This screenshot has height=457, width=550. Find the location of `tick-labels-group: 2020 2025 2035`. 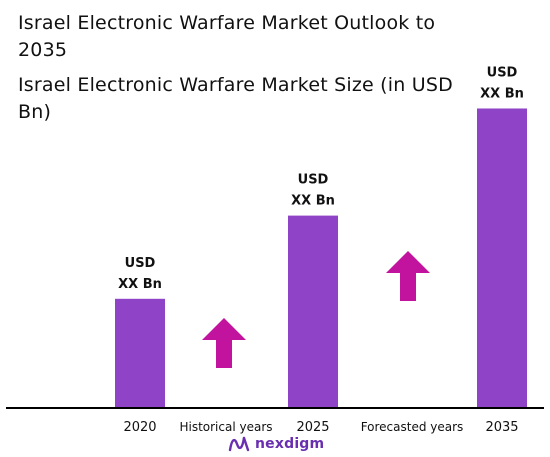

tick-labels-group: 2020 2025 2035 is located at coordinates (320, 427).